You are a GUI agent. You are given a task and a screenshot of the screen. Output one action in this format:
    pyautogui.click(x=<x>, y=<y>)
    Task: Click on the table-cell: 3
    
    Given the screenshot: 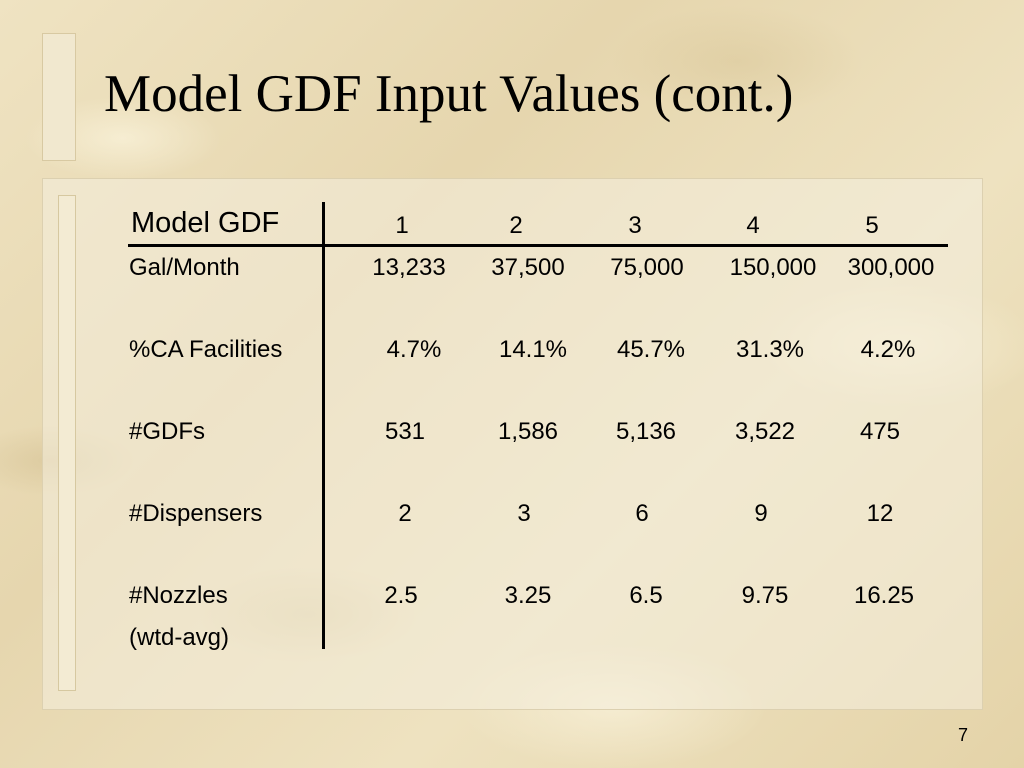 What is the action you would take?
    pyautogui.click(x=524, y=513)
    